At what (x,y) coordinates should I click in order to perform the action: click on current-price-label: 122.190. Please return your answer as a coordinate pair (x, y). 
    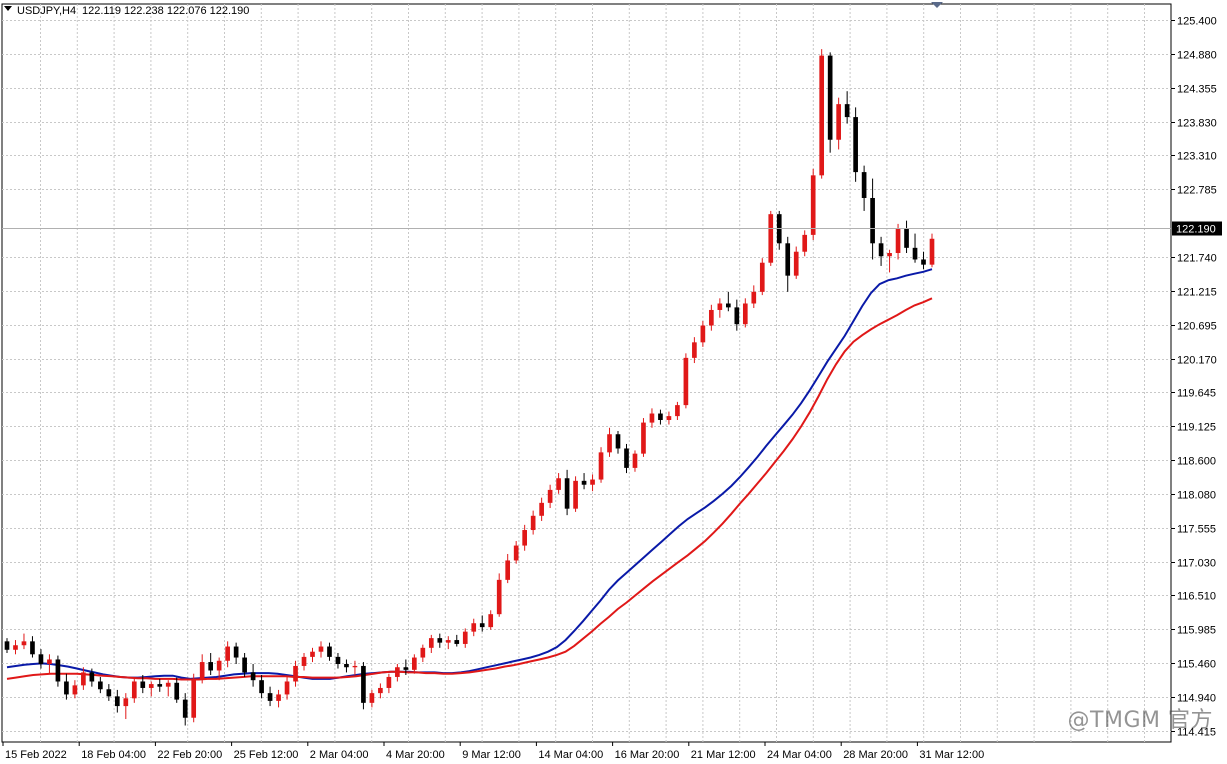
    Looking at the image, I should click on (1196, 230).